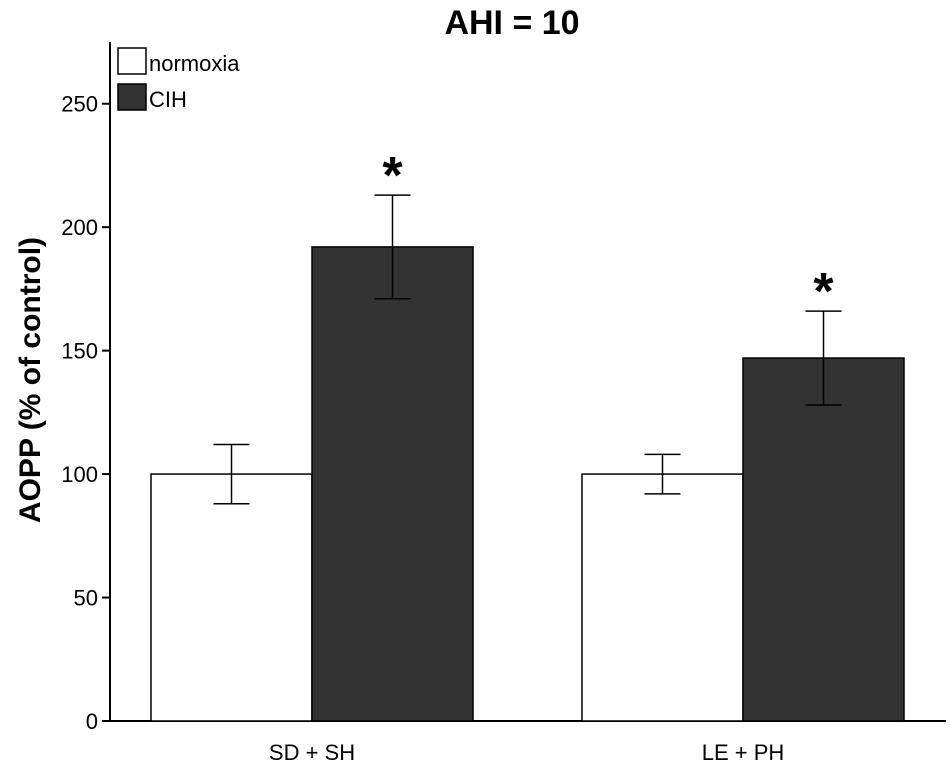 The height and width of the screenshot is (767, 950). Describe the element at coordinates (132, 97) in the screenshot. I see `legend-swatch-cih` at that location.